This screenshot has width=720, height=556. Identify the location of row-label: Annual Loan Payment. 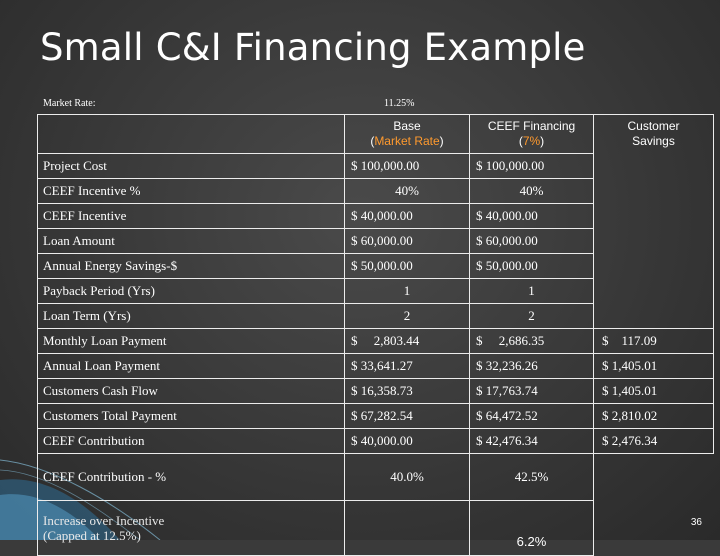
(191, 366).